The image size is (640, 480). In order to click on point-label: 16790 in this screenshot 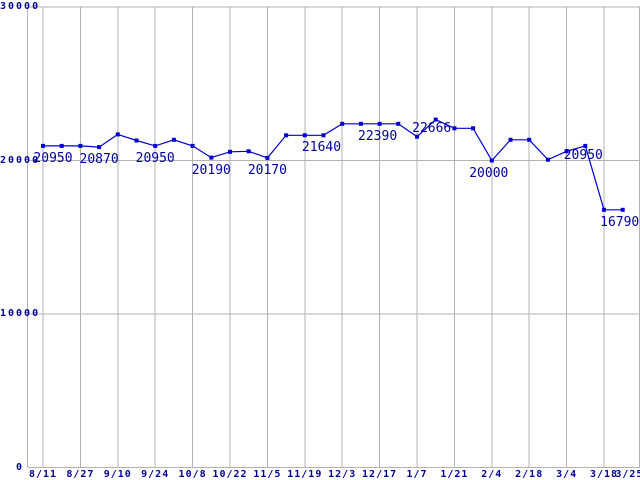, I will do `click(620, 222)`.